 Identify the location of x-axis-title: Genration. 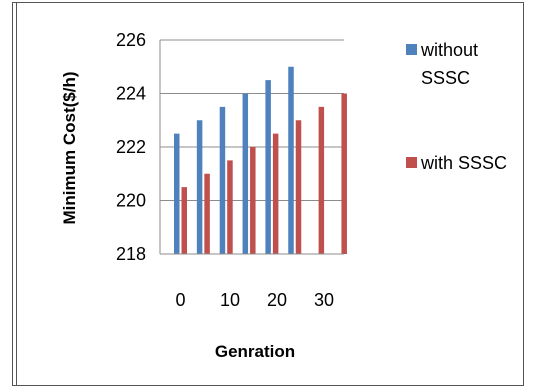
(255, 351).